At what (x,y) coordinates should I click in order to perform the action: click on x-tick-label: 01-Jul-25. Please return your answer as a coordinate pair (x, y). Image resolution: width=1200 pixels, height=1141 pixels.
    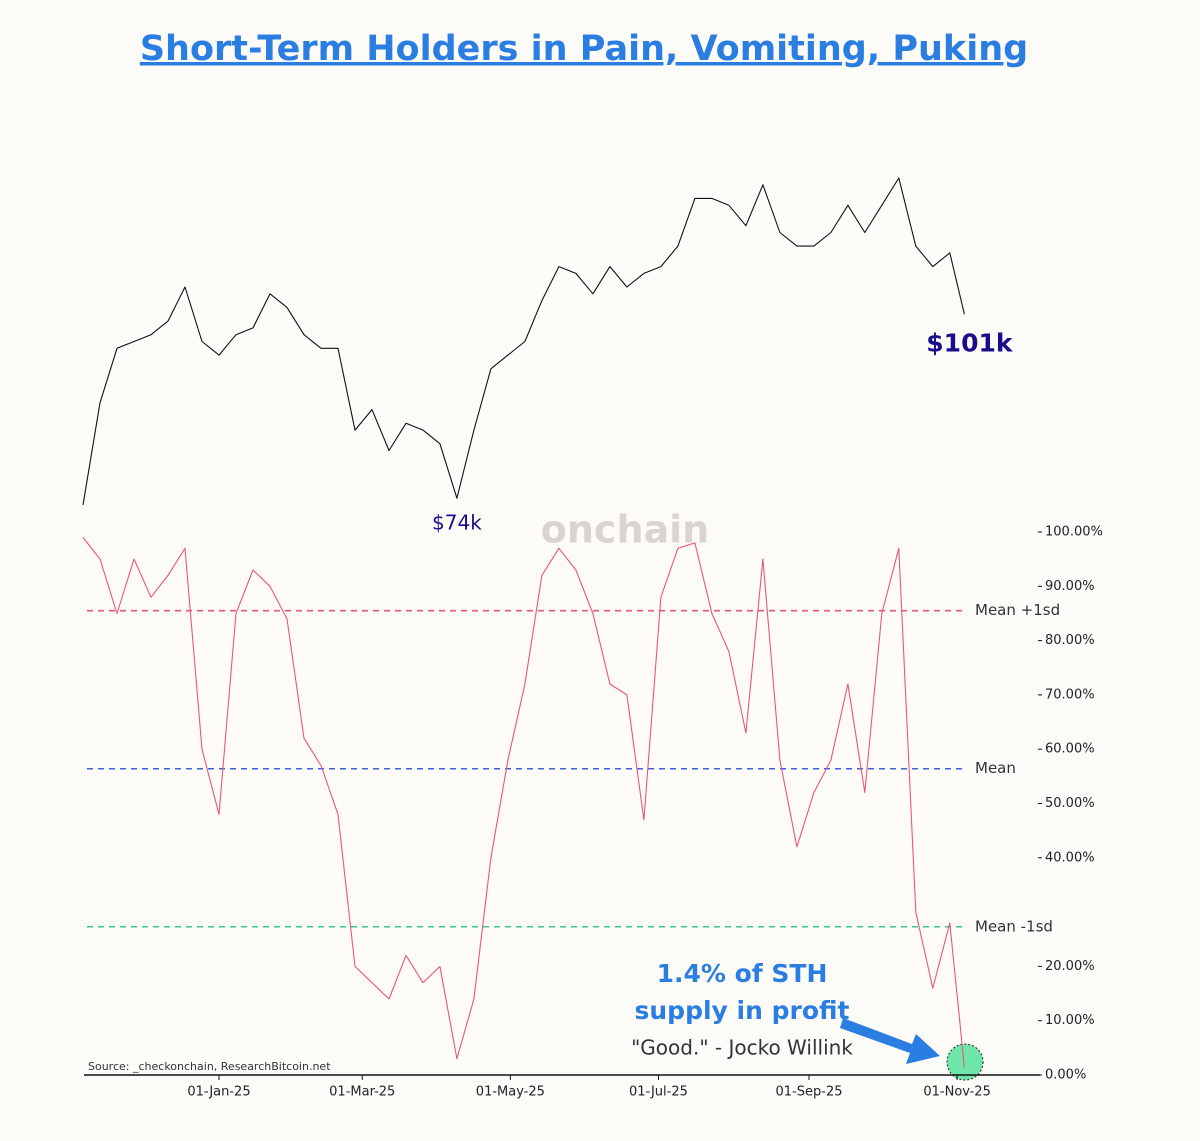
    Looking at the image, I should click on (658, 1092).